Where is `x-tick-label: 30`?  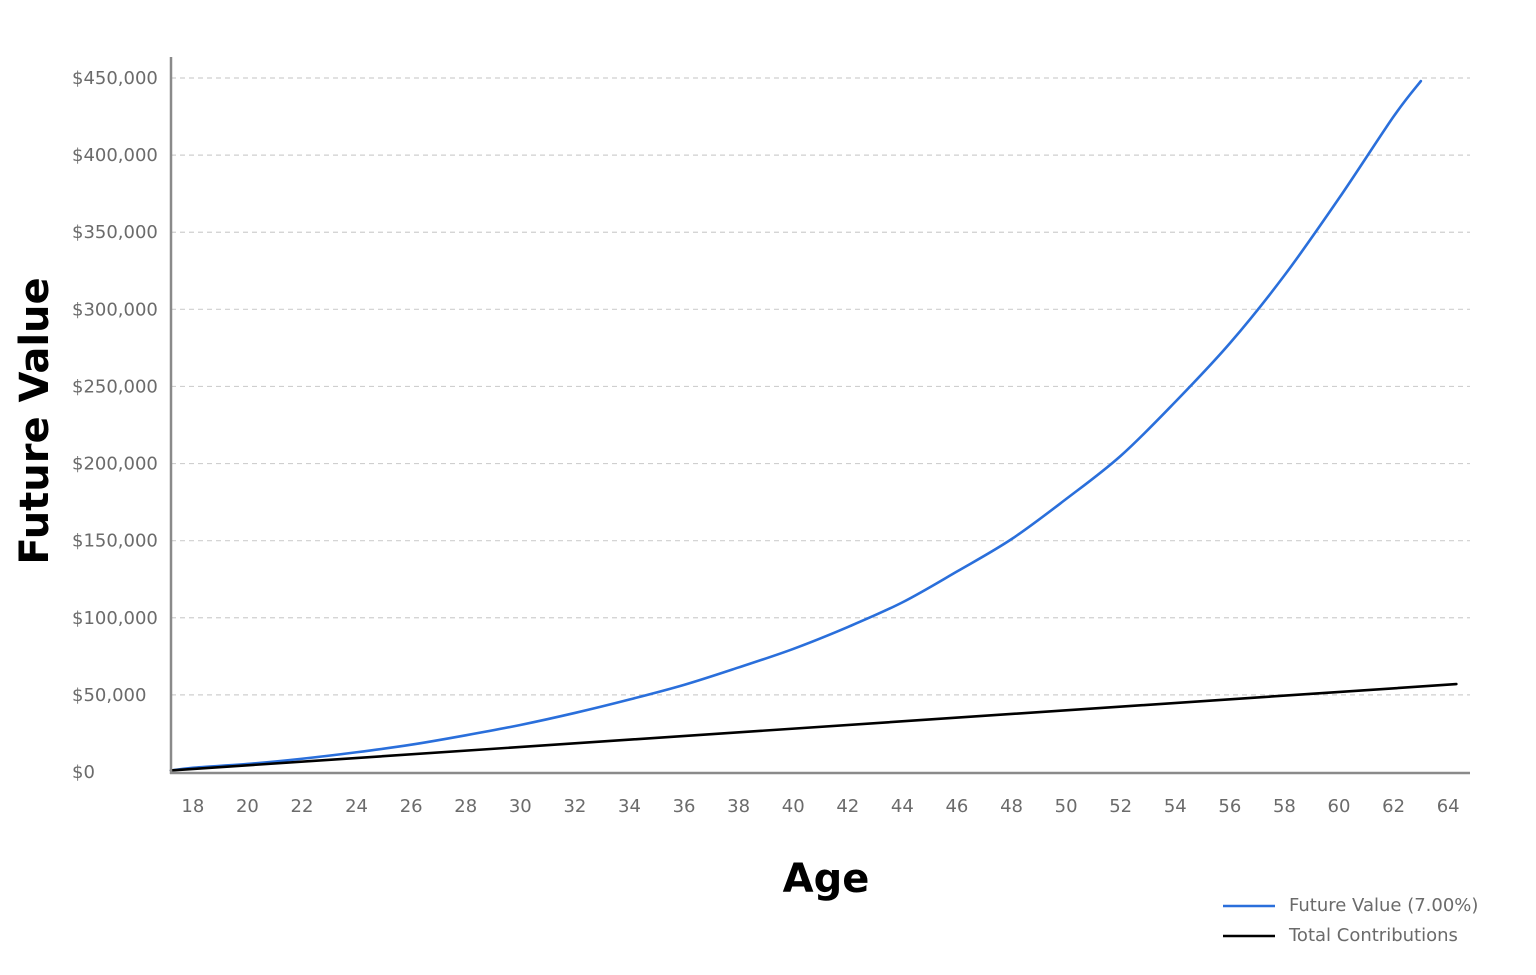 x-tick-label: 30 is located at coordinates (520, 806).